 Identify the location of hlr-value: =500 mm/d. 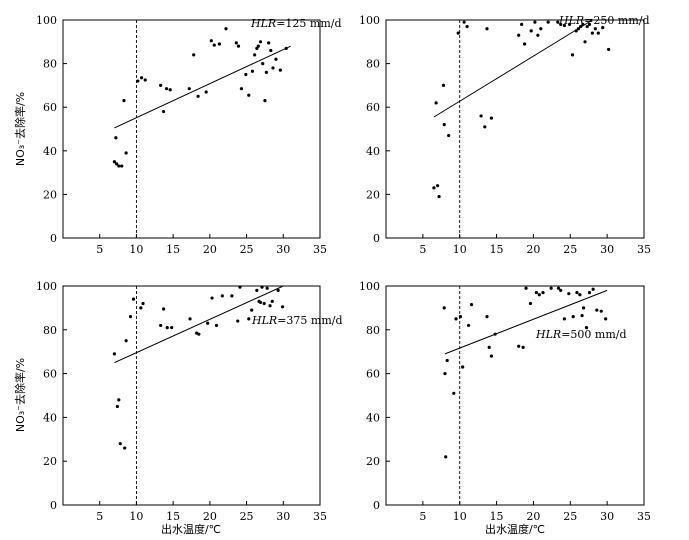
(593, 334).